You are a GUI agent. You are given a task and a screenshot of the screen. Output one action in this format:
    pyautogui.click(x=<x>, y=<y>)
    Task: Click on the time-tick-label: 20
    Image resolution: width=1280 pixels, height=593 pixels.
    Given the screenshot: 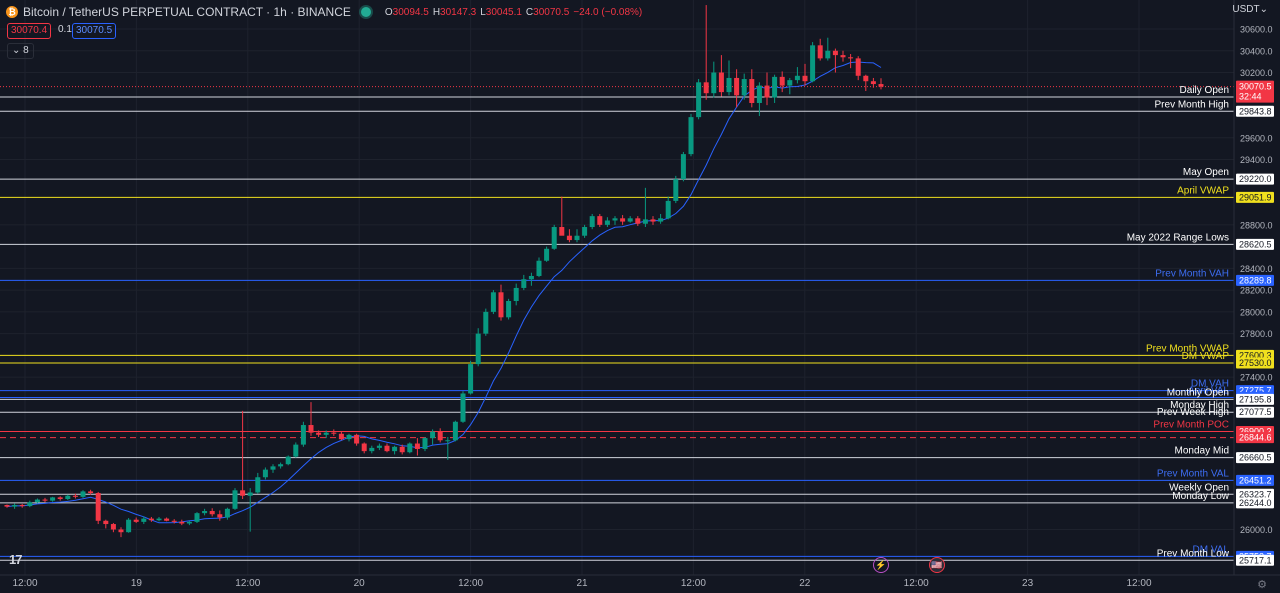 What is the action you would take?
    pyautogui.click(x=360, y=583)
    